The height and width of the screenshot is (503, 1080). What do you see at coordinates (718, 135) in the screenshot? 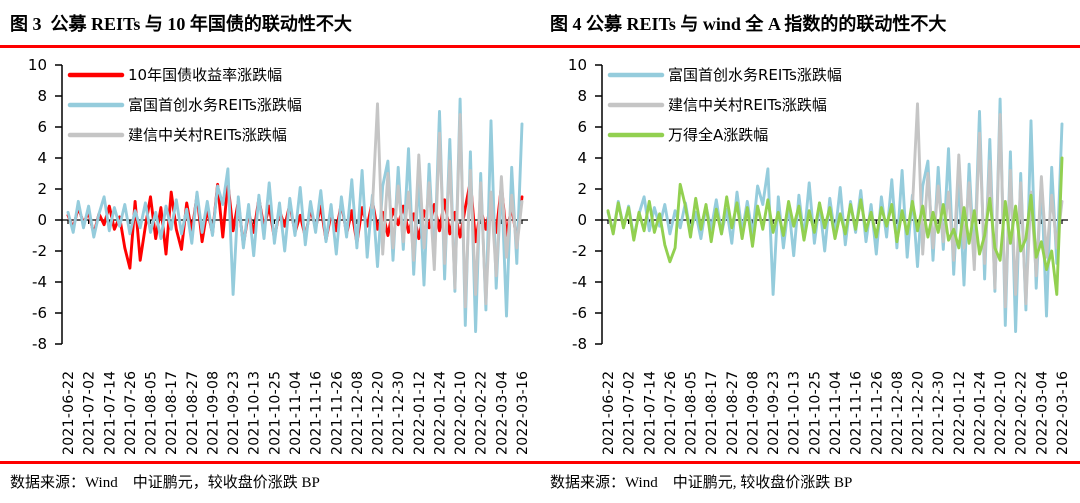
I see `legend-label: 万得全A涨跌幅` at bounding box center [718, 135].